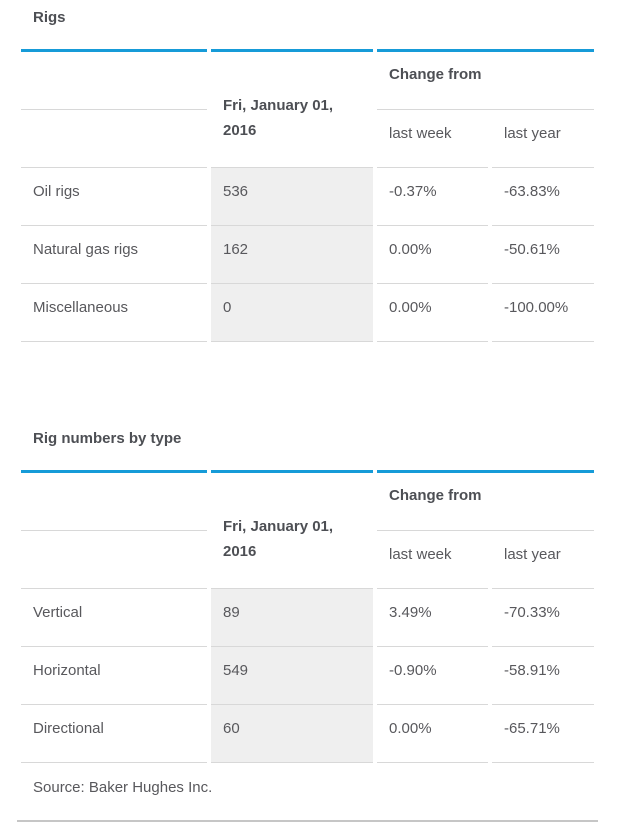  Describe the element at coordinates (292, 197) in the screenshot. I see `row-value: 536` at that location.